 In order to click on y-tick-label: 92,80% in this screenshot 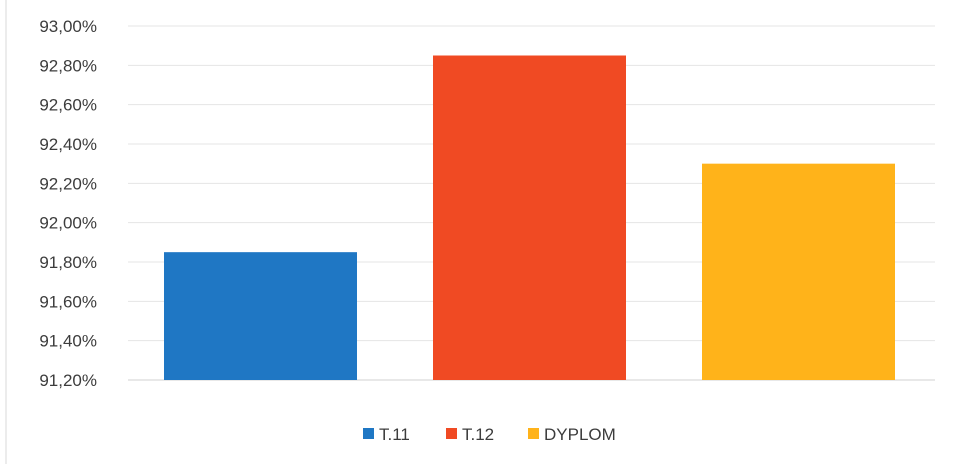, I will do `click(68, 65)`.